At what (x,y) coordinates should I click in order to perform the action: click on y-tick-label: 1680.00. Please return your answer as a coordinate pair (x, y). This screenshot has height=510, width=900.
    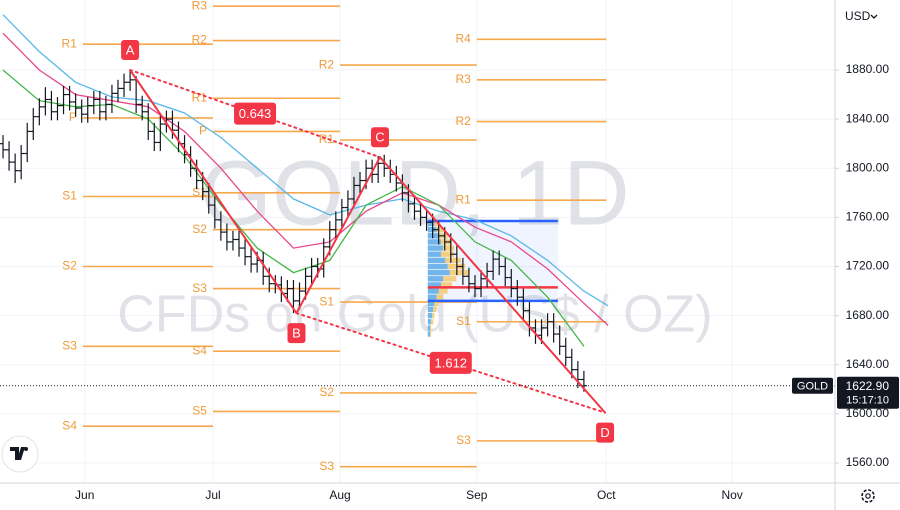
    Looking at the image, I should click on (868, 315).